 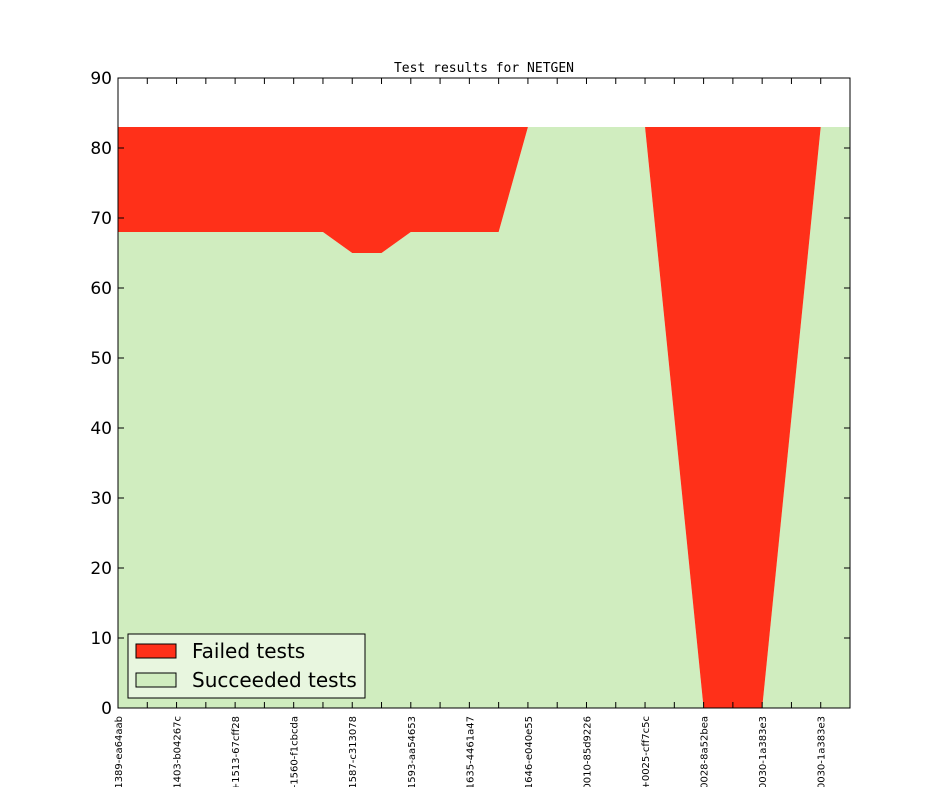 I want to click on legend: Failed tests Succeeded tests, so click(x=246, y=666).